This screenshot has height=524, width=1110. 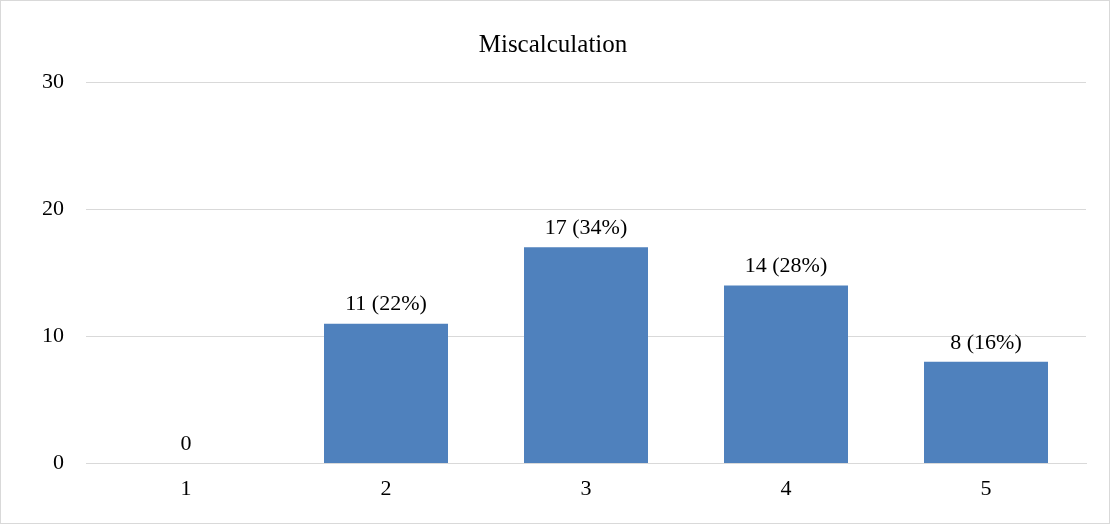 I want to click on data-label: 14 (28%), so click(x=786, y=265).